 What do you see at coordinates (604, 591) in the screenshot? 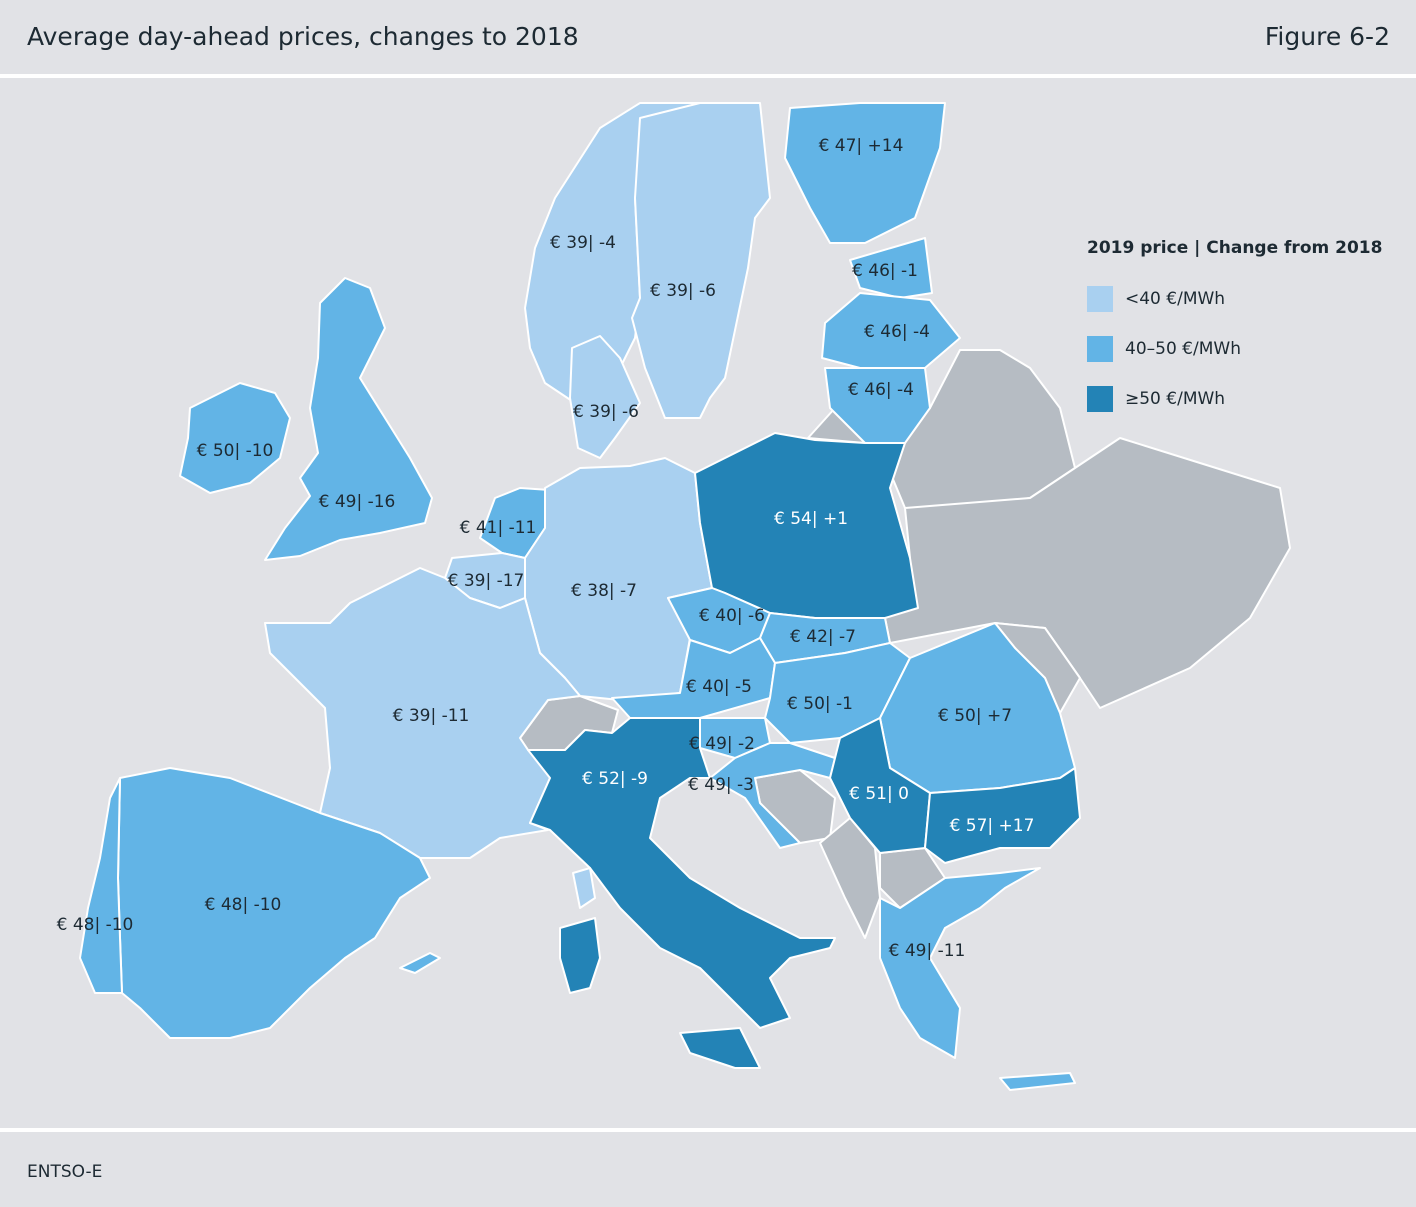
I see `germany-price-label: € 38| -7` at bounding box center [604, 591].